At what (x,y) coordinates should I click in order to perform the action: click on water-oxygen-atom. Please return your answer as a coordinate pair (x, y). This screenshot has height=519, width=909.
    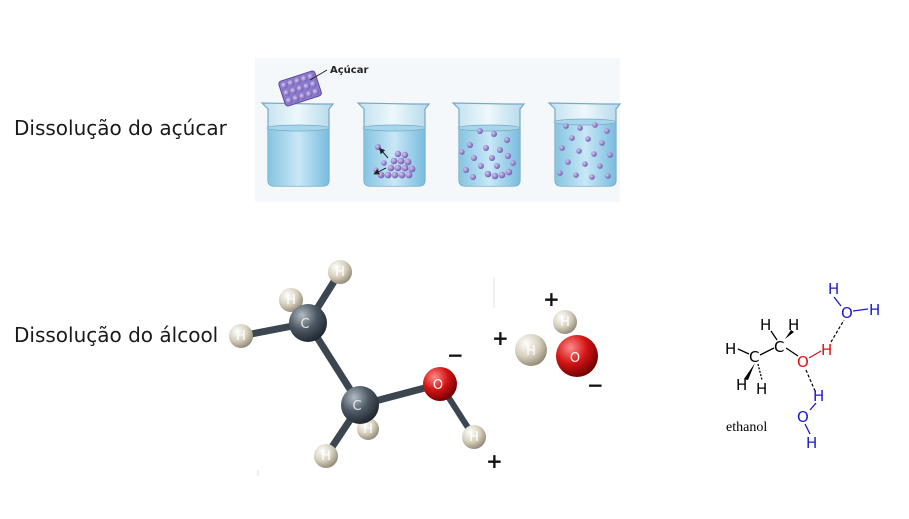
    Looking at the image, I should click on (577, 356).